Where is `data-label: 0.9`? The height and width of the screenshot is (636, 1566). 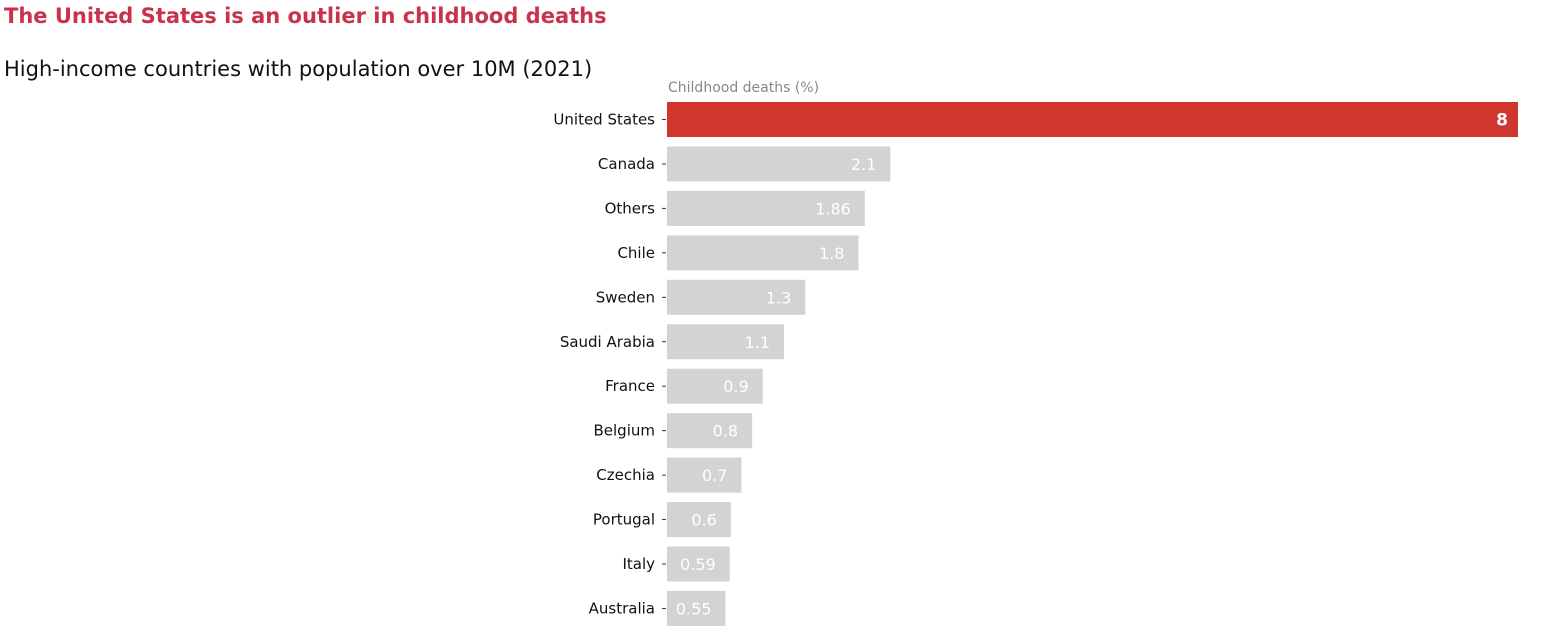 data-label: 0.9 is located at coordinates (735, 386).